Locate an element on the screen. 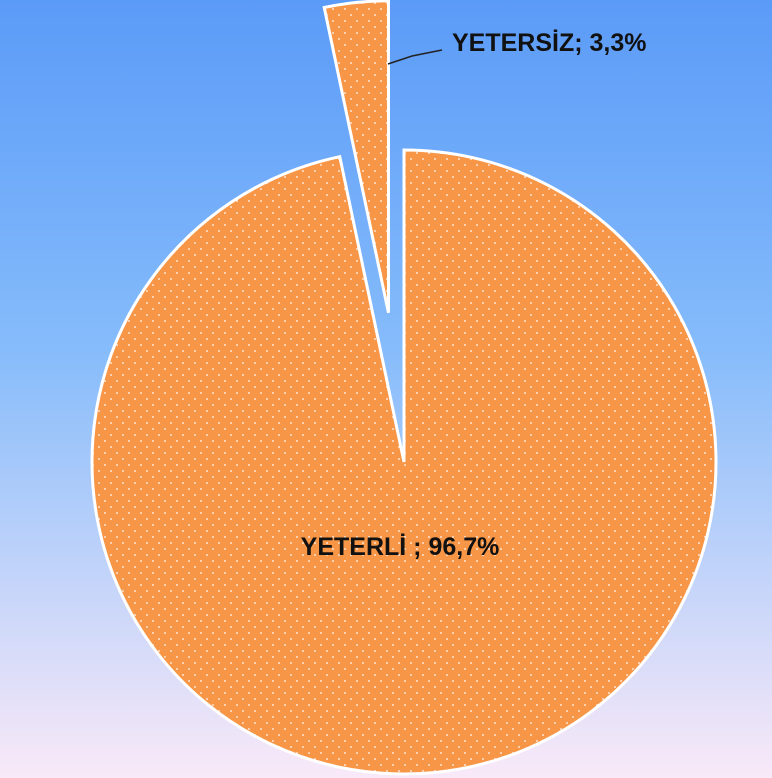 The height and width of the screenshot is (778, 772). pie-slice is located at coordinates (356, 157).